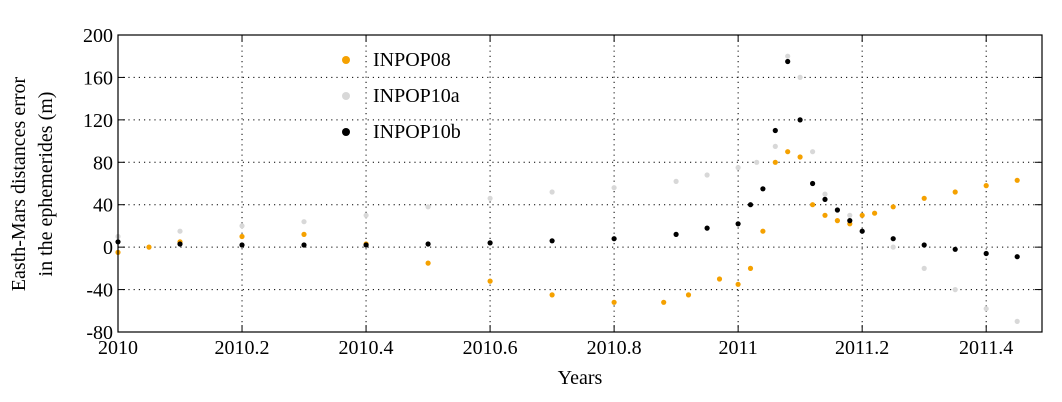 This screenshot has height=402, width=1062. Describe the element at coordinates (346, 60) in the screenshot. I see `legend-marker-inpop08` at that location.